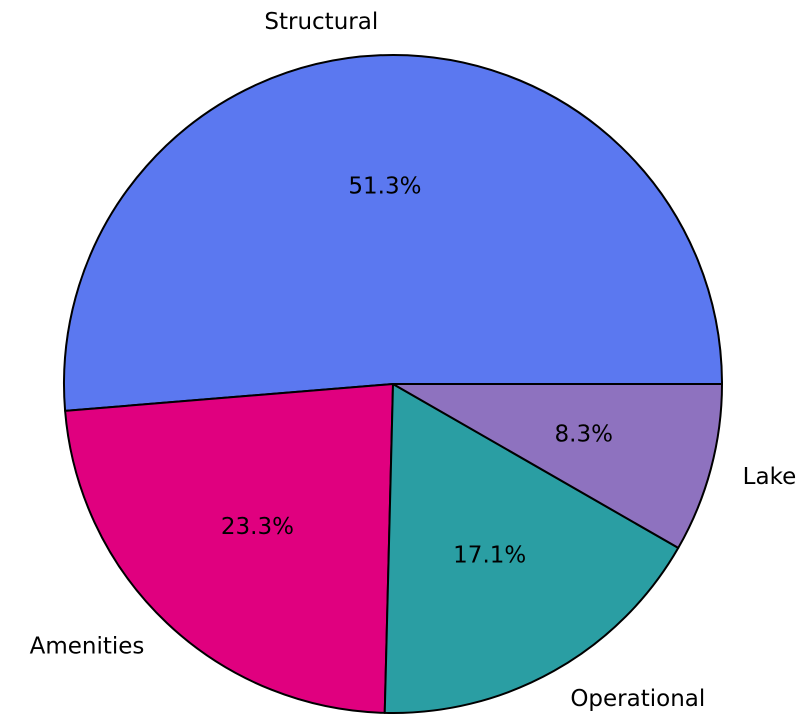 This screenshot has height=717, width=804. What do you see at coordinates (87, 647) in the screenshot?
I see `slice-name-label: Amenities` at bounding box center [87, 647].